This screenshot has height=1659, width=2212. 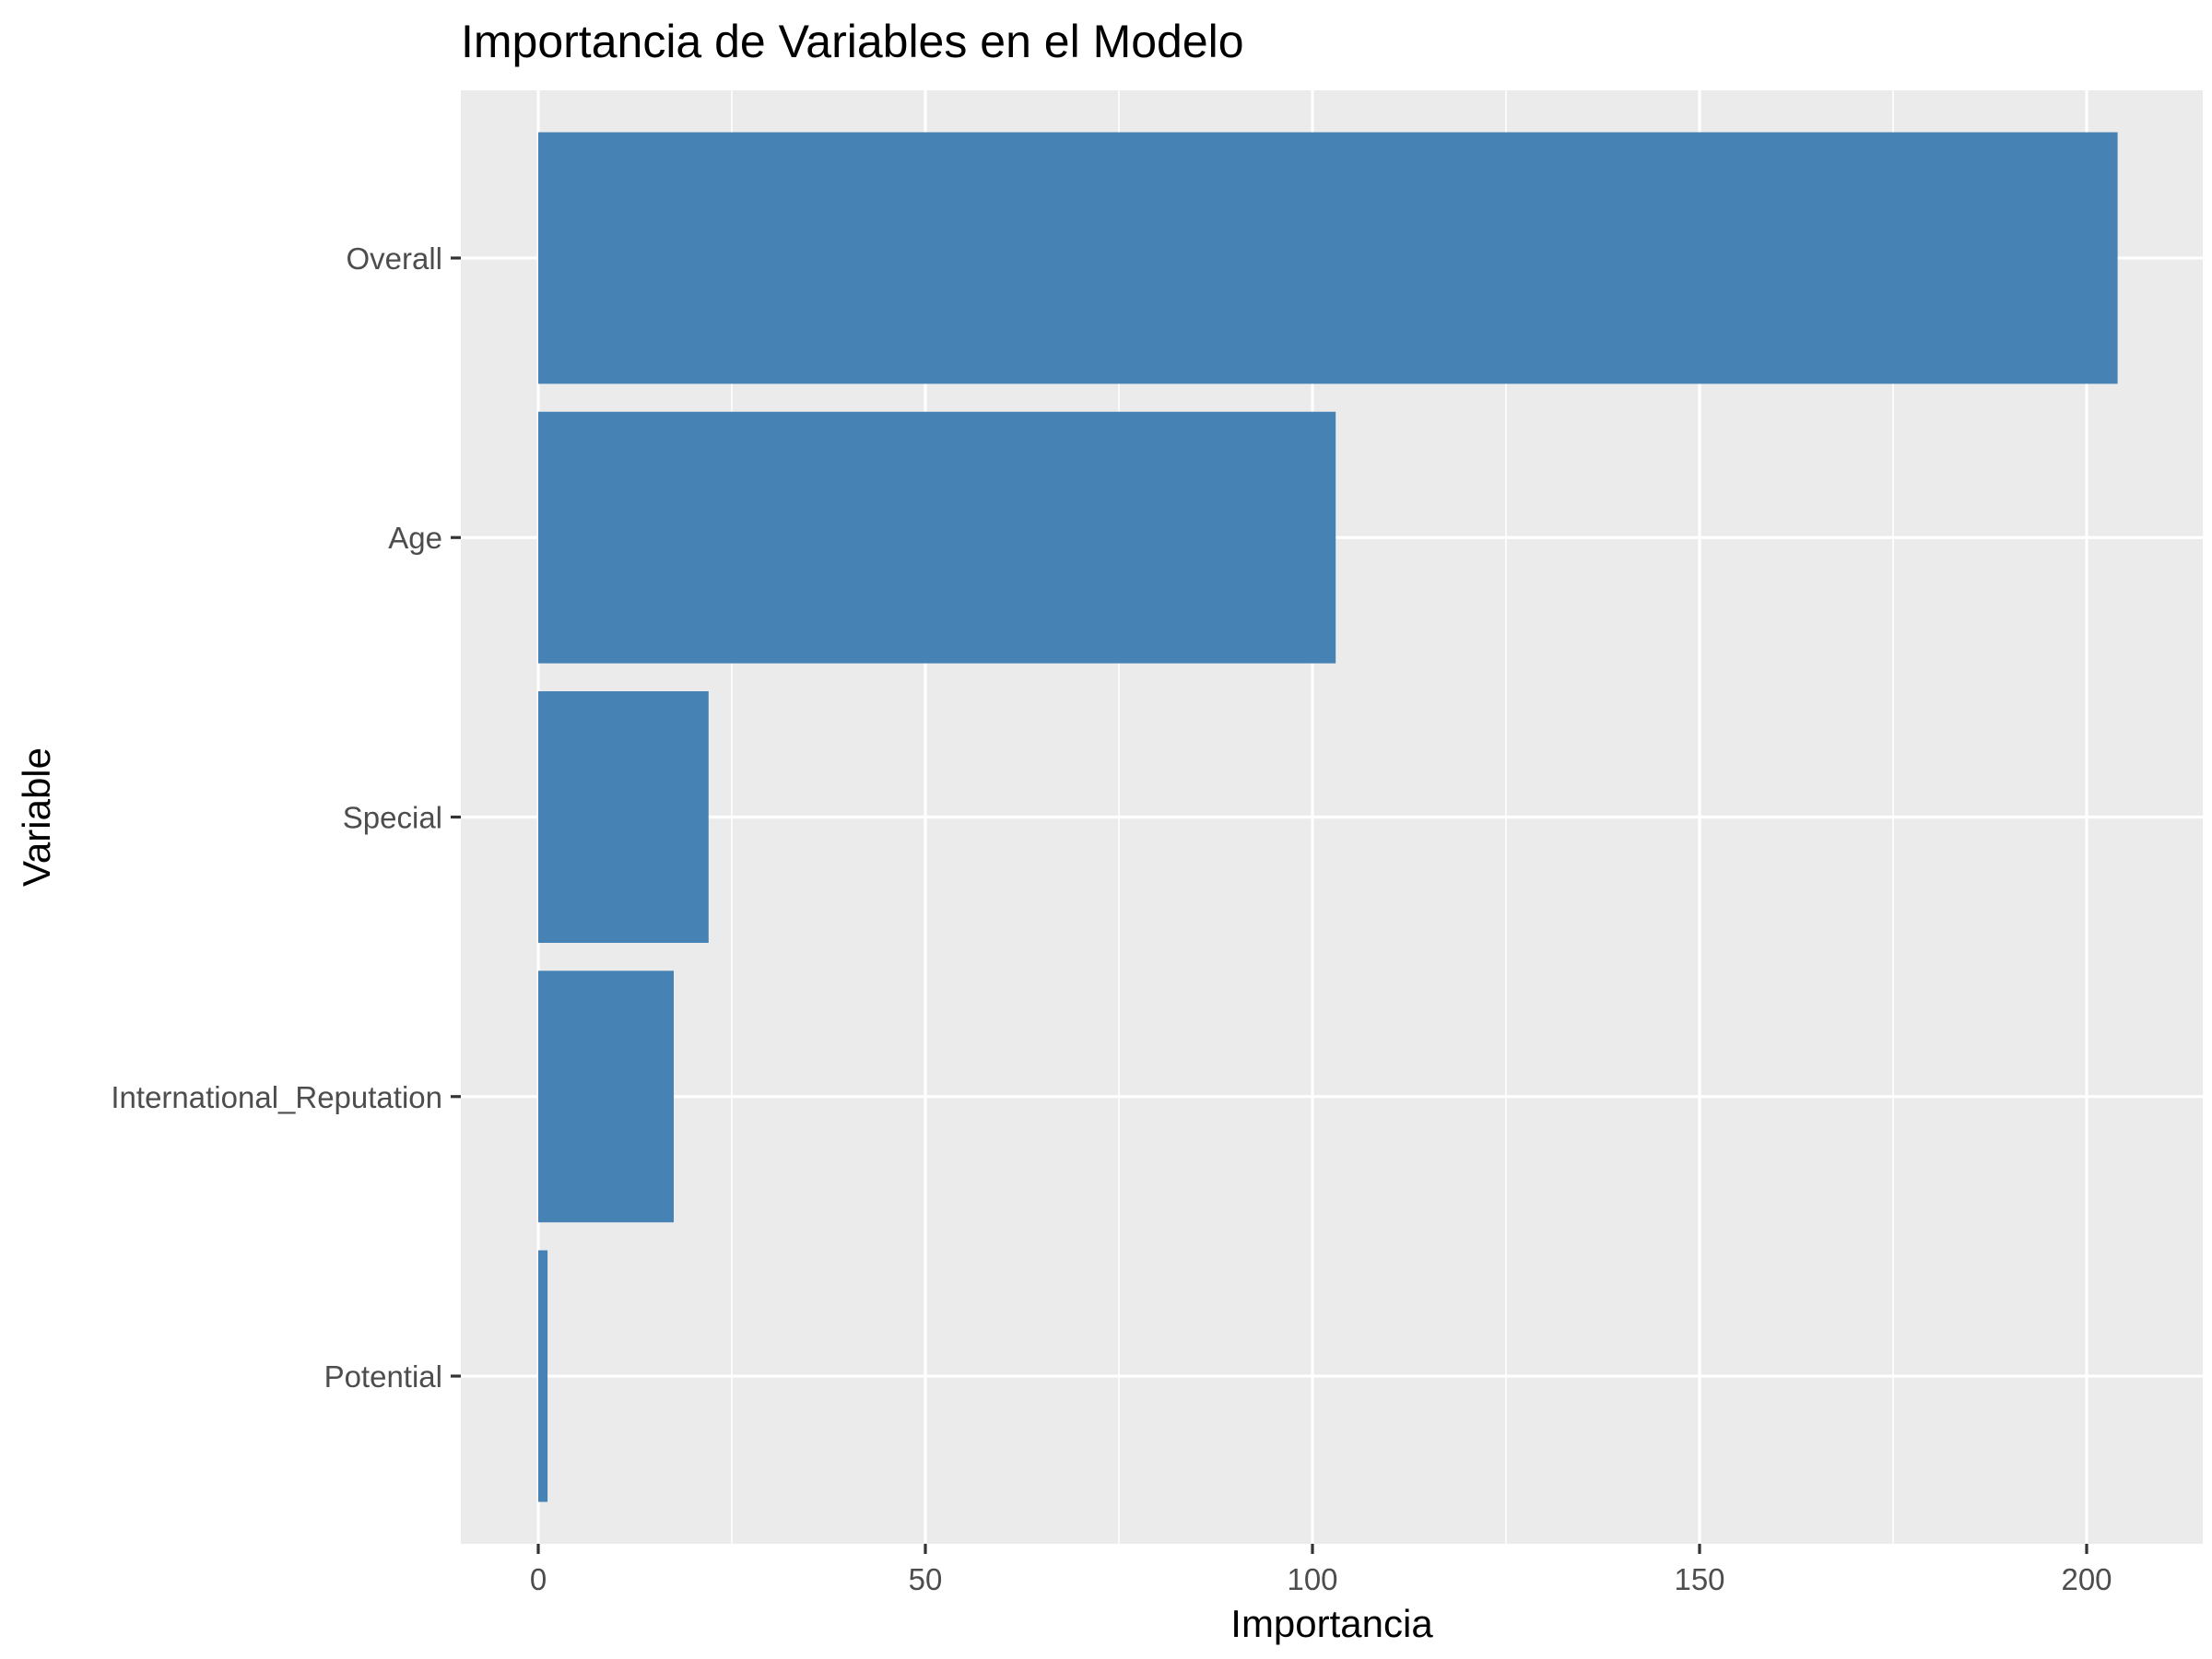 I want to click on bar-age, so click(x=937, y=537).